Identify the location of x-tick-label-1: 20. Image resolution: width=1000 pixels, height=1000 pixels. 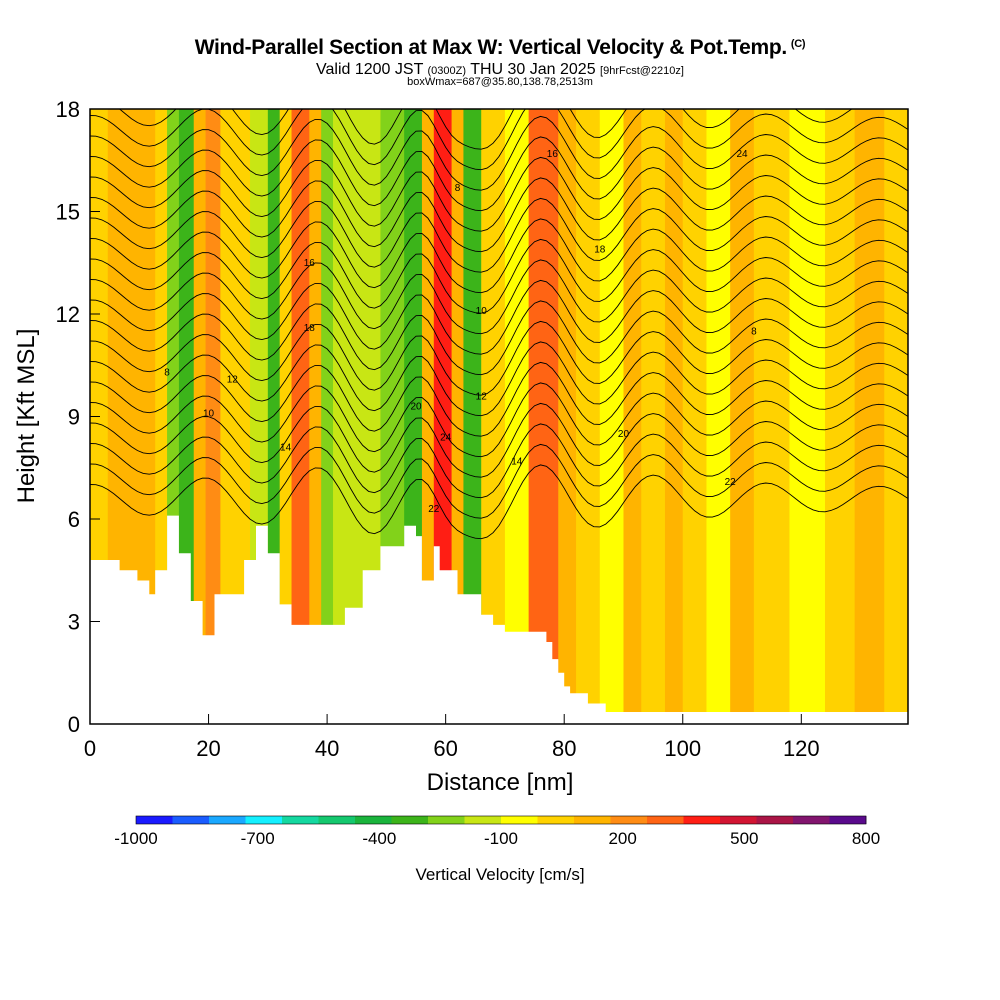
(208, 748).